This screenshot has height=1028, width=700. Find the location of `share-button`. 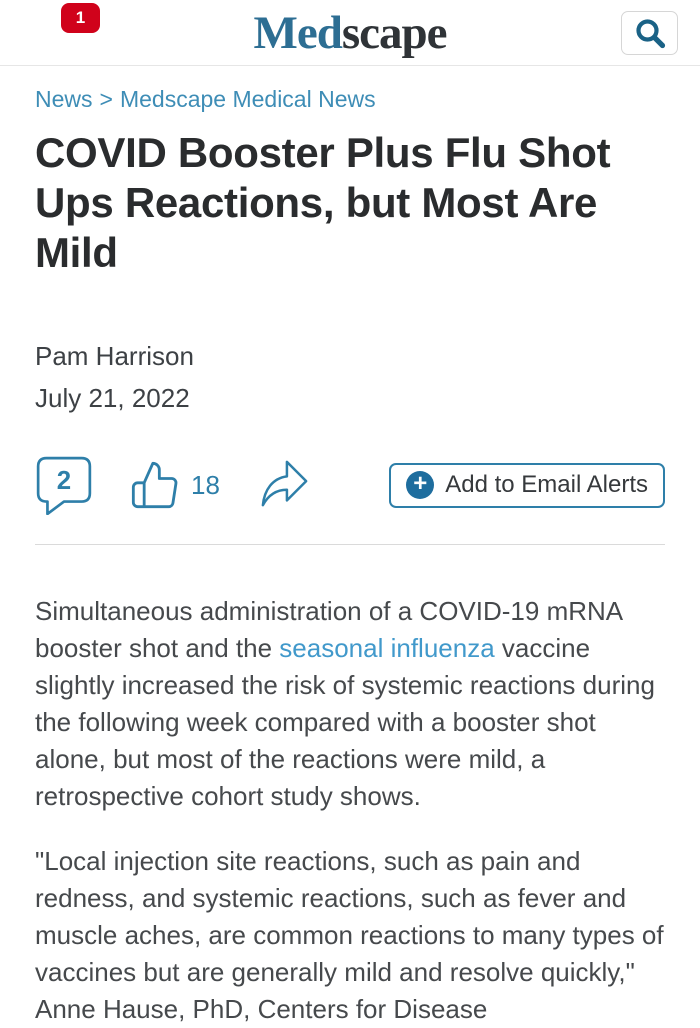

share-button is located at coordinates (285, 485).